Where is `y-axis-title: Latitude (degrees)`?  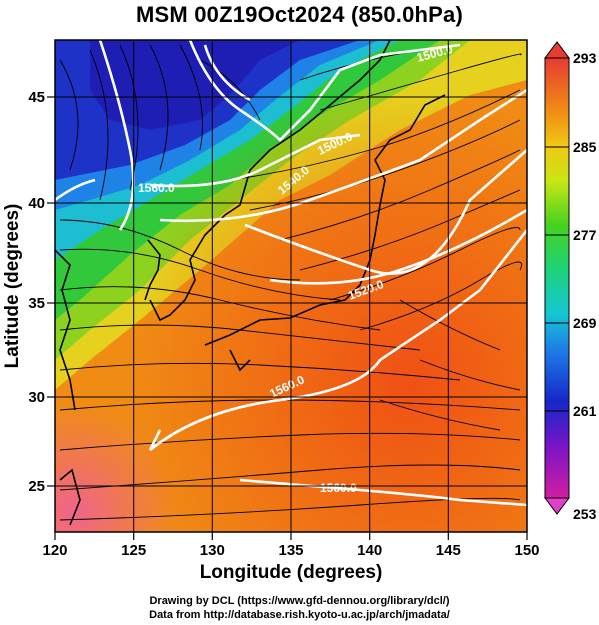 y-axis-title: Latitude (degrees) is located at coordinates (12, 286).